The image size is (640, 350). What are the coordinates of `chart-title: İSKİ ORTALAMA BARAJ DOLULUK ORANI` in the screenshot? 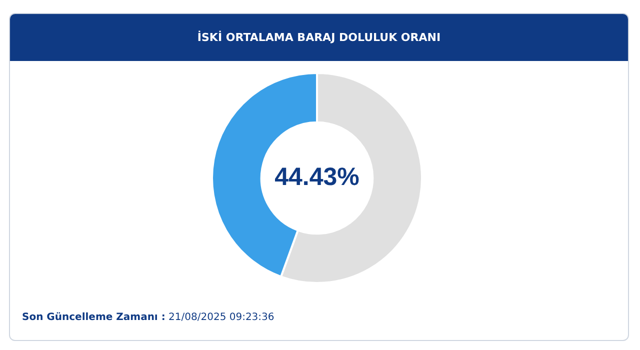 It's located at (319, 37).